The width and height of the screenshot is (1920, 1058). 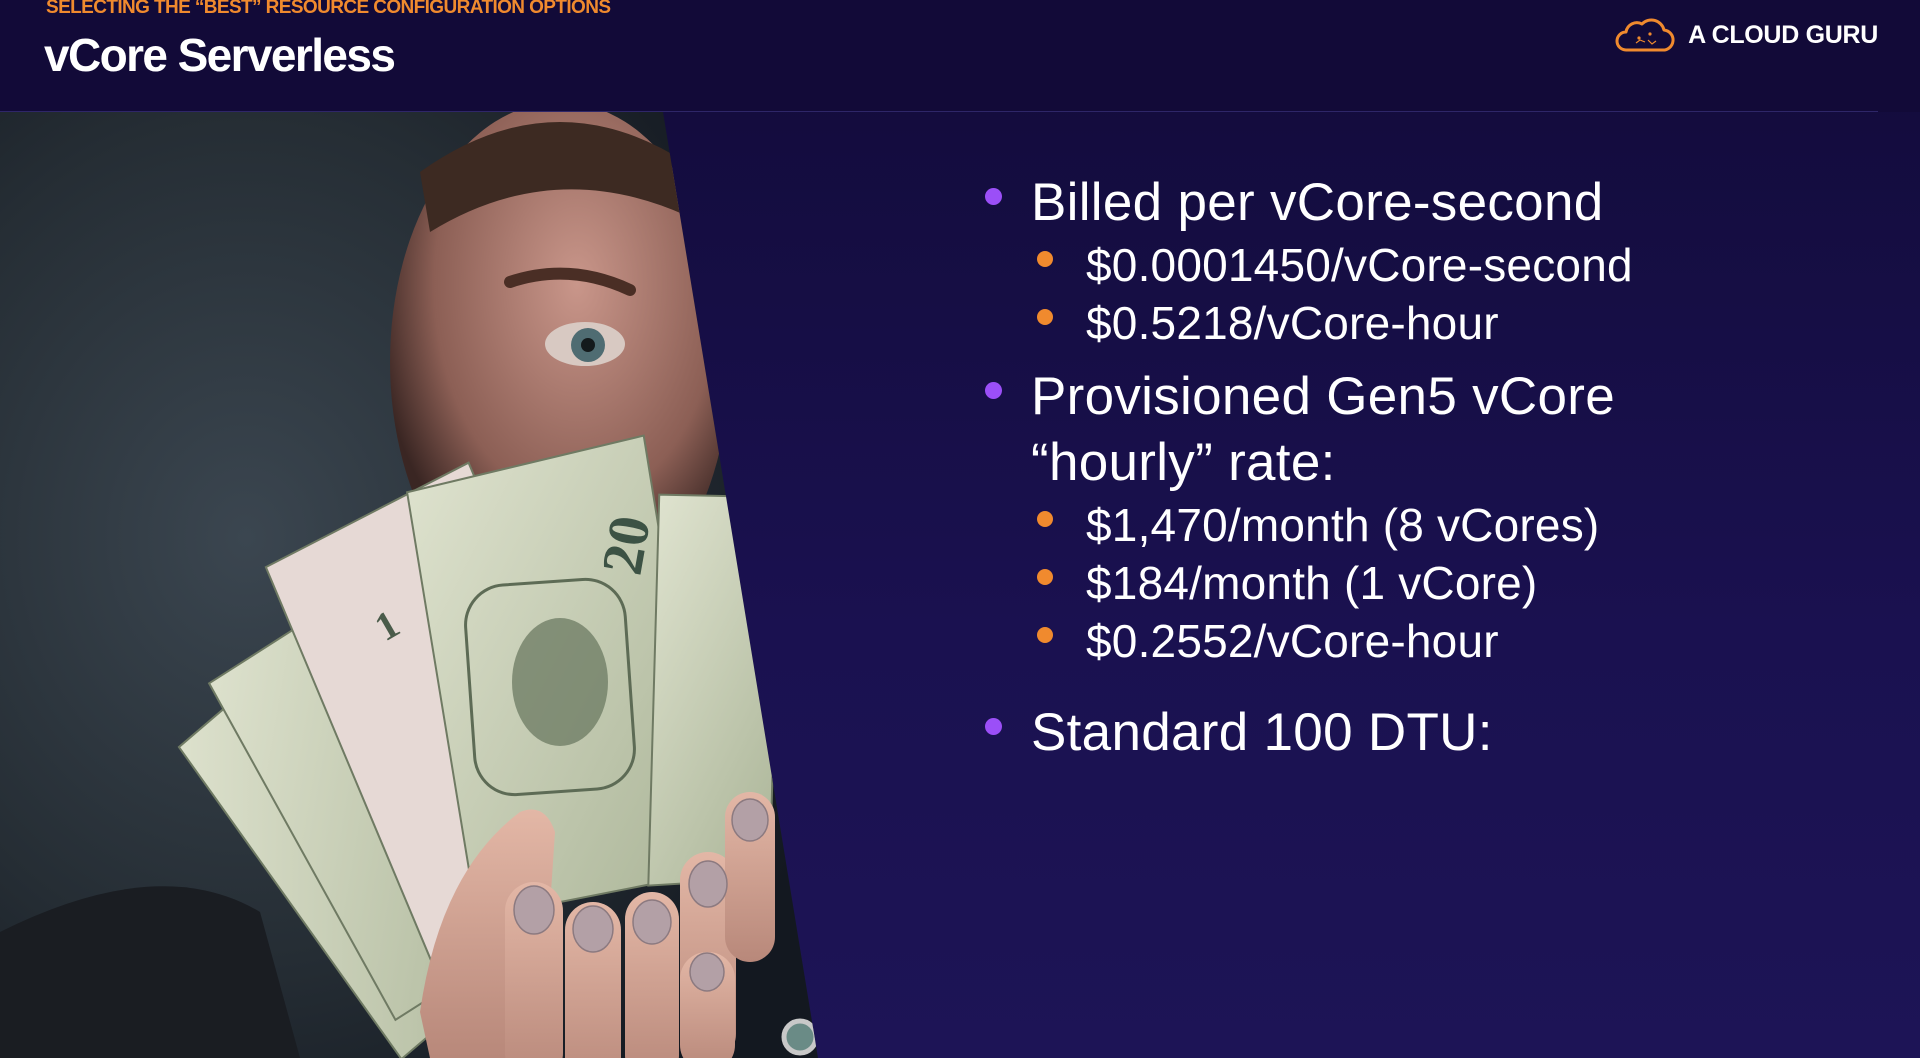 I want to click on bullet-text-line2: “hourly” rate:, so click(x=1183, y=462).